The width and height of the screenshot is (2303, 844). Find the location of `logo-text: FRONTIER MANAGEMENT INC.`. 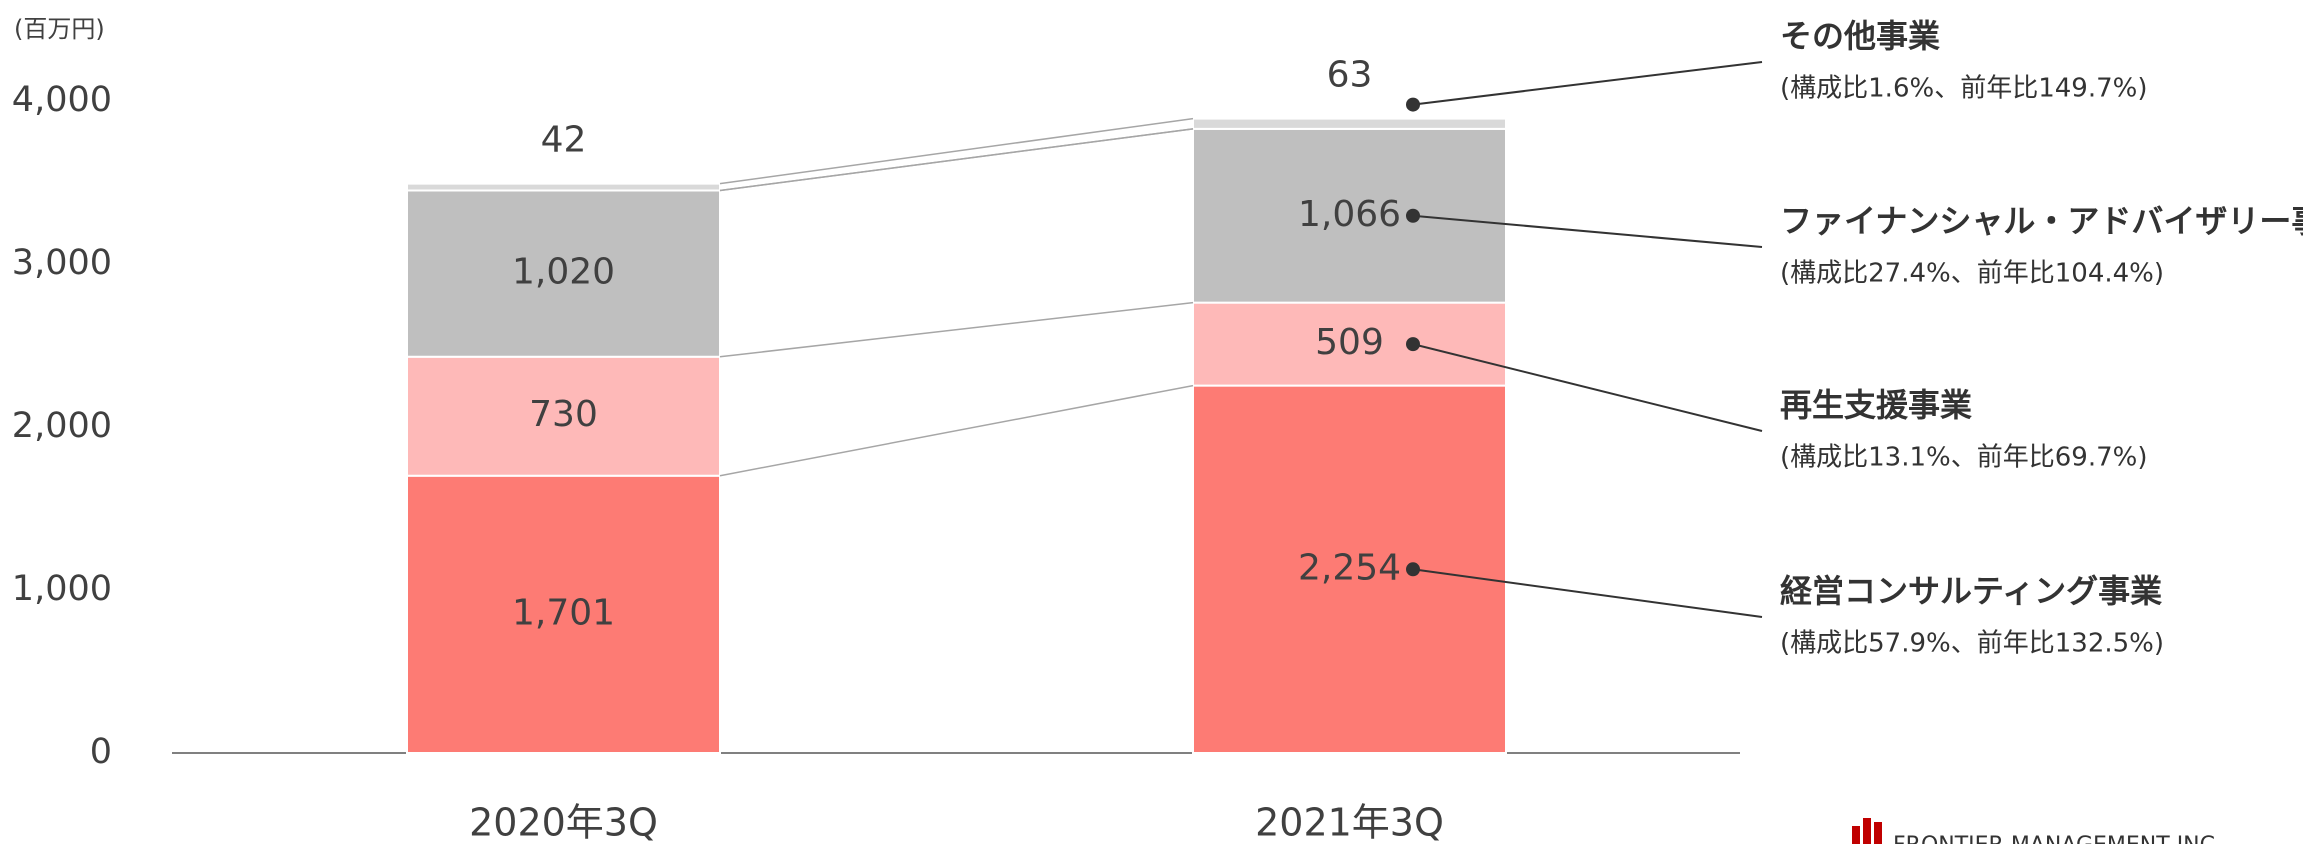

logo-text: FRONTIER MANAGEMENT INC. is located at coordinates (2057, 838).